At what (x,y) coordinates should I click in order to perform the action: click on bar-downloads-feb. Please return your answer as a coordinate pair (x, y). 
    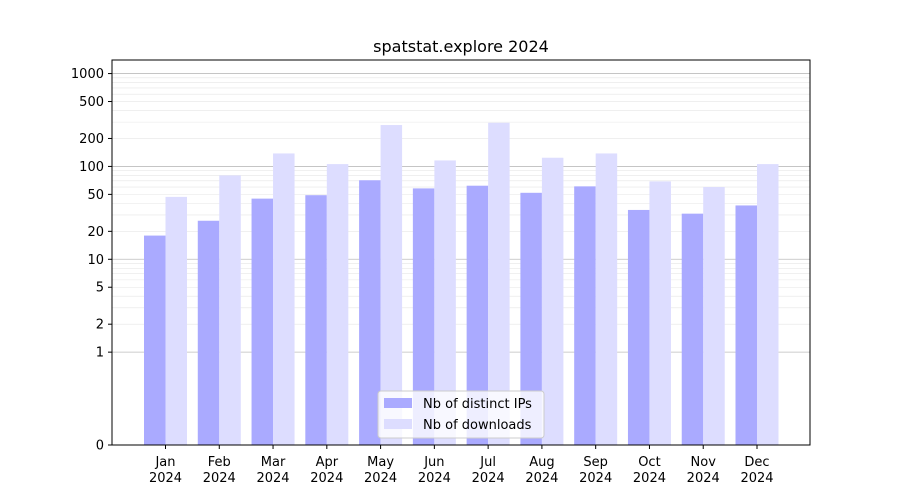
    Looking at the image, I should click on (230, 310).